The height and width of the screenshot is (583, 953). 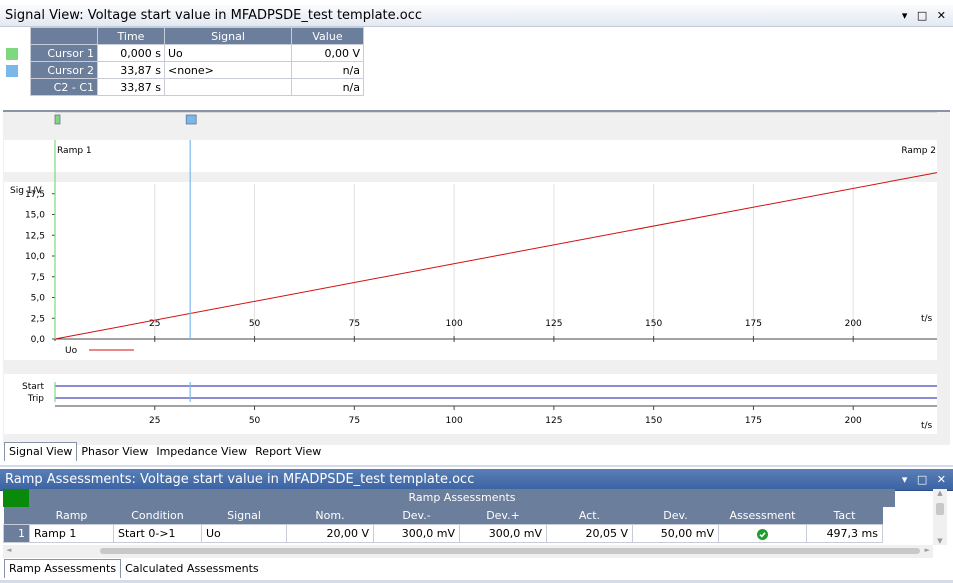 What do you see at coordinates (9, 550) in the screenshot?
I see `scroll-left-icon: ◄` at bounding box center [9, 550].